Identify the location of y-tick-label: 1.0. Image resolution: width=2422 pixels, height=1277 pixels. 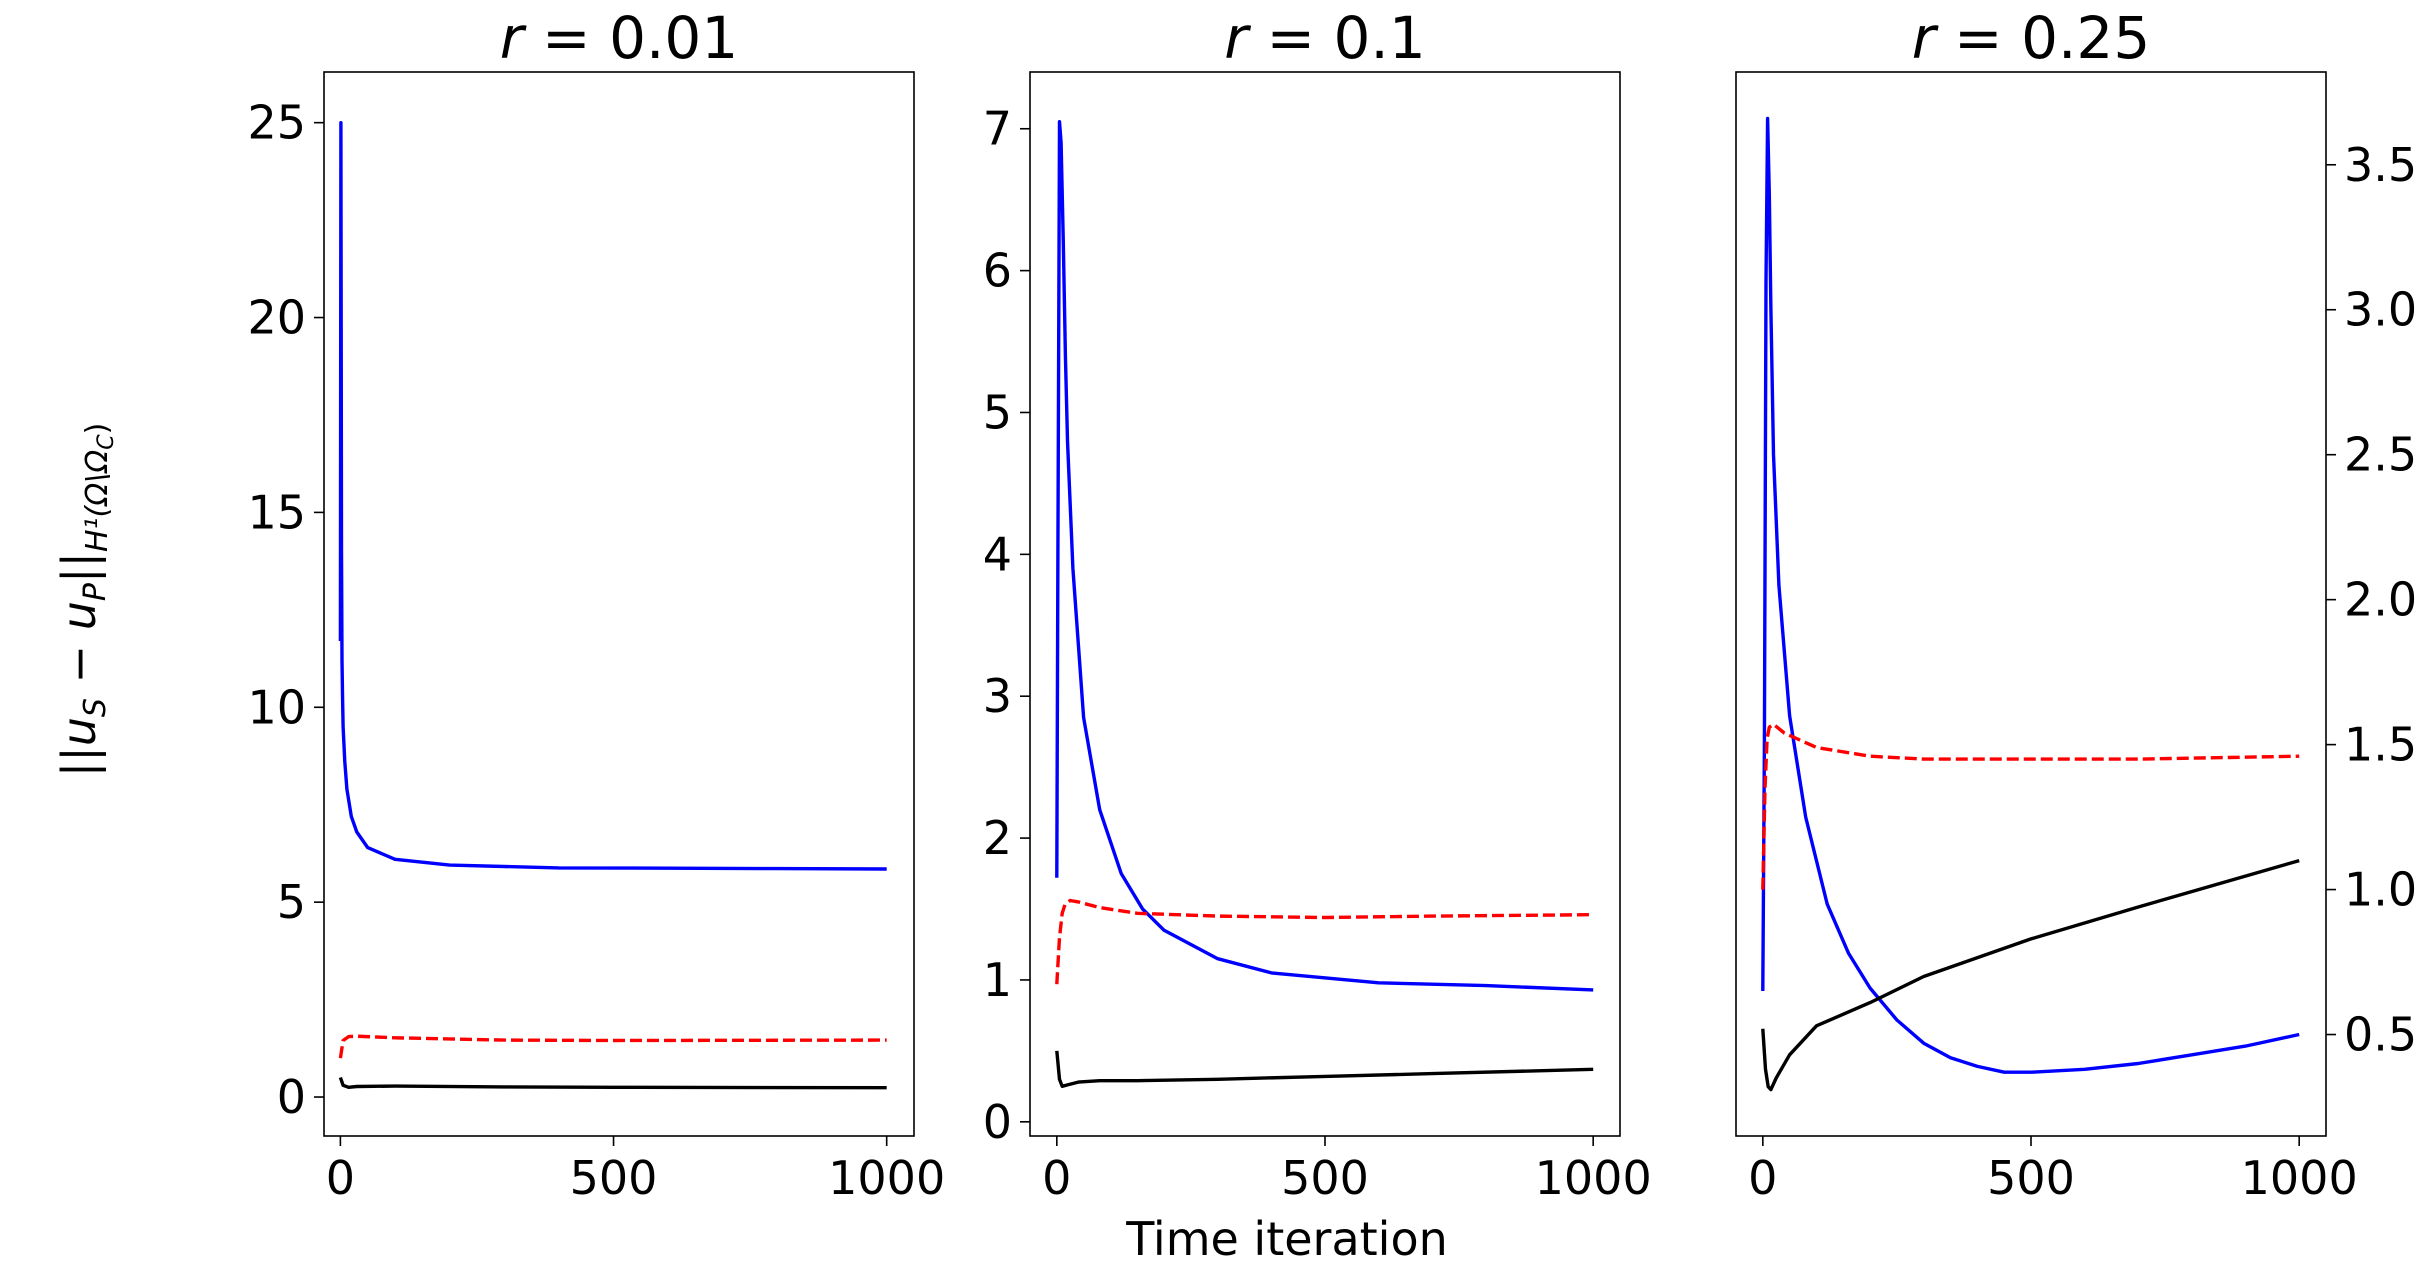
(2380, 890).